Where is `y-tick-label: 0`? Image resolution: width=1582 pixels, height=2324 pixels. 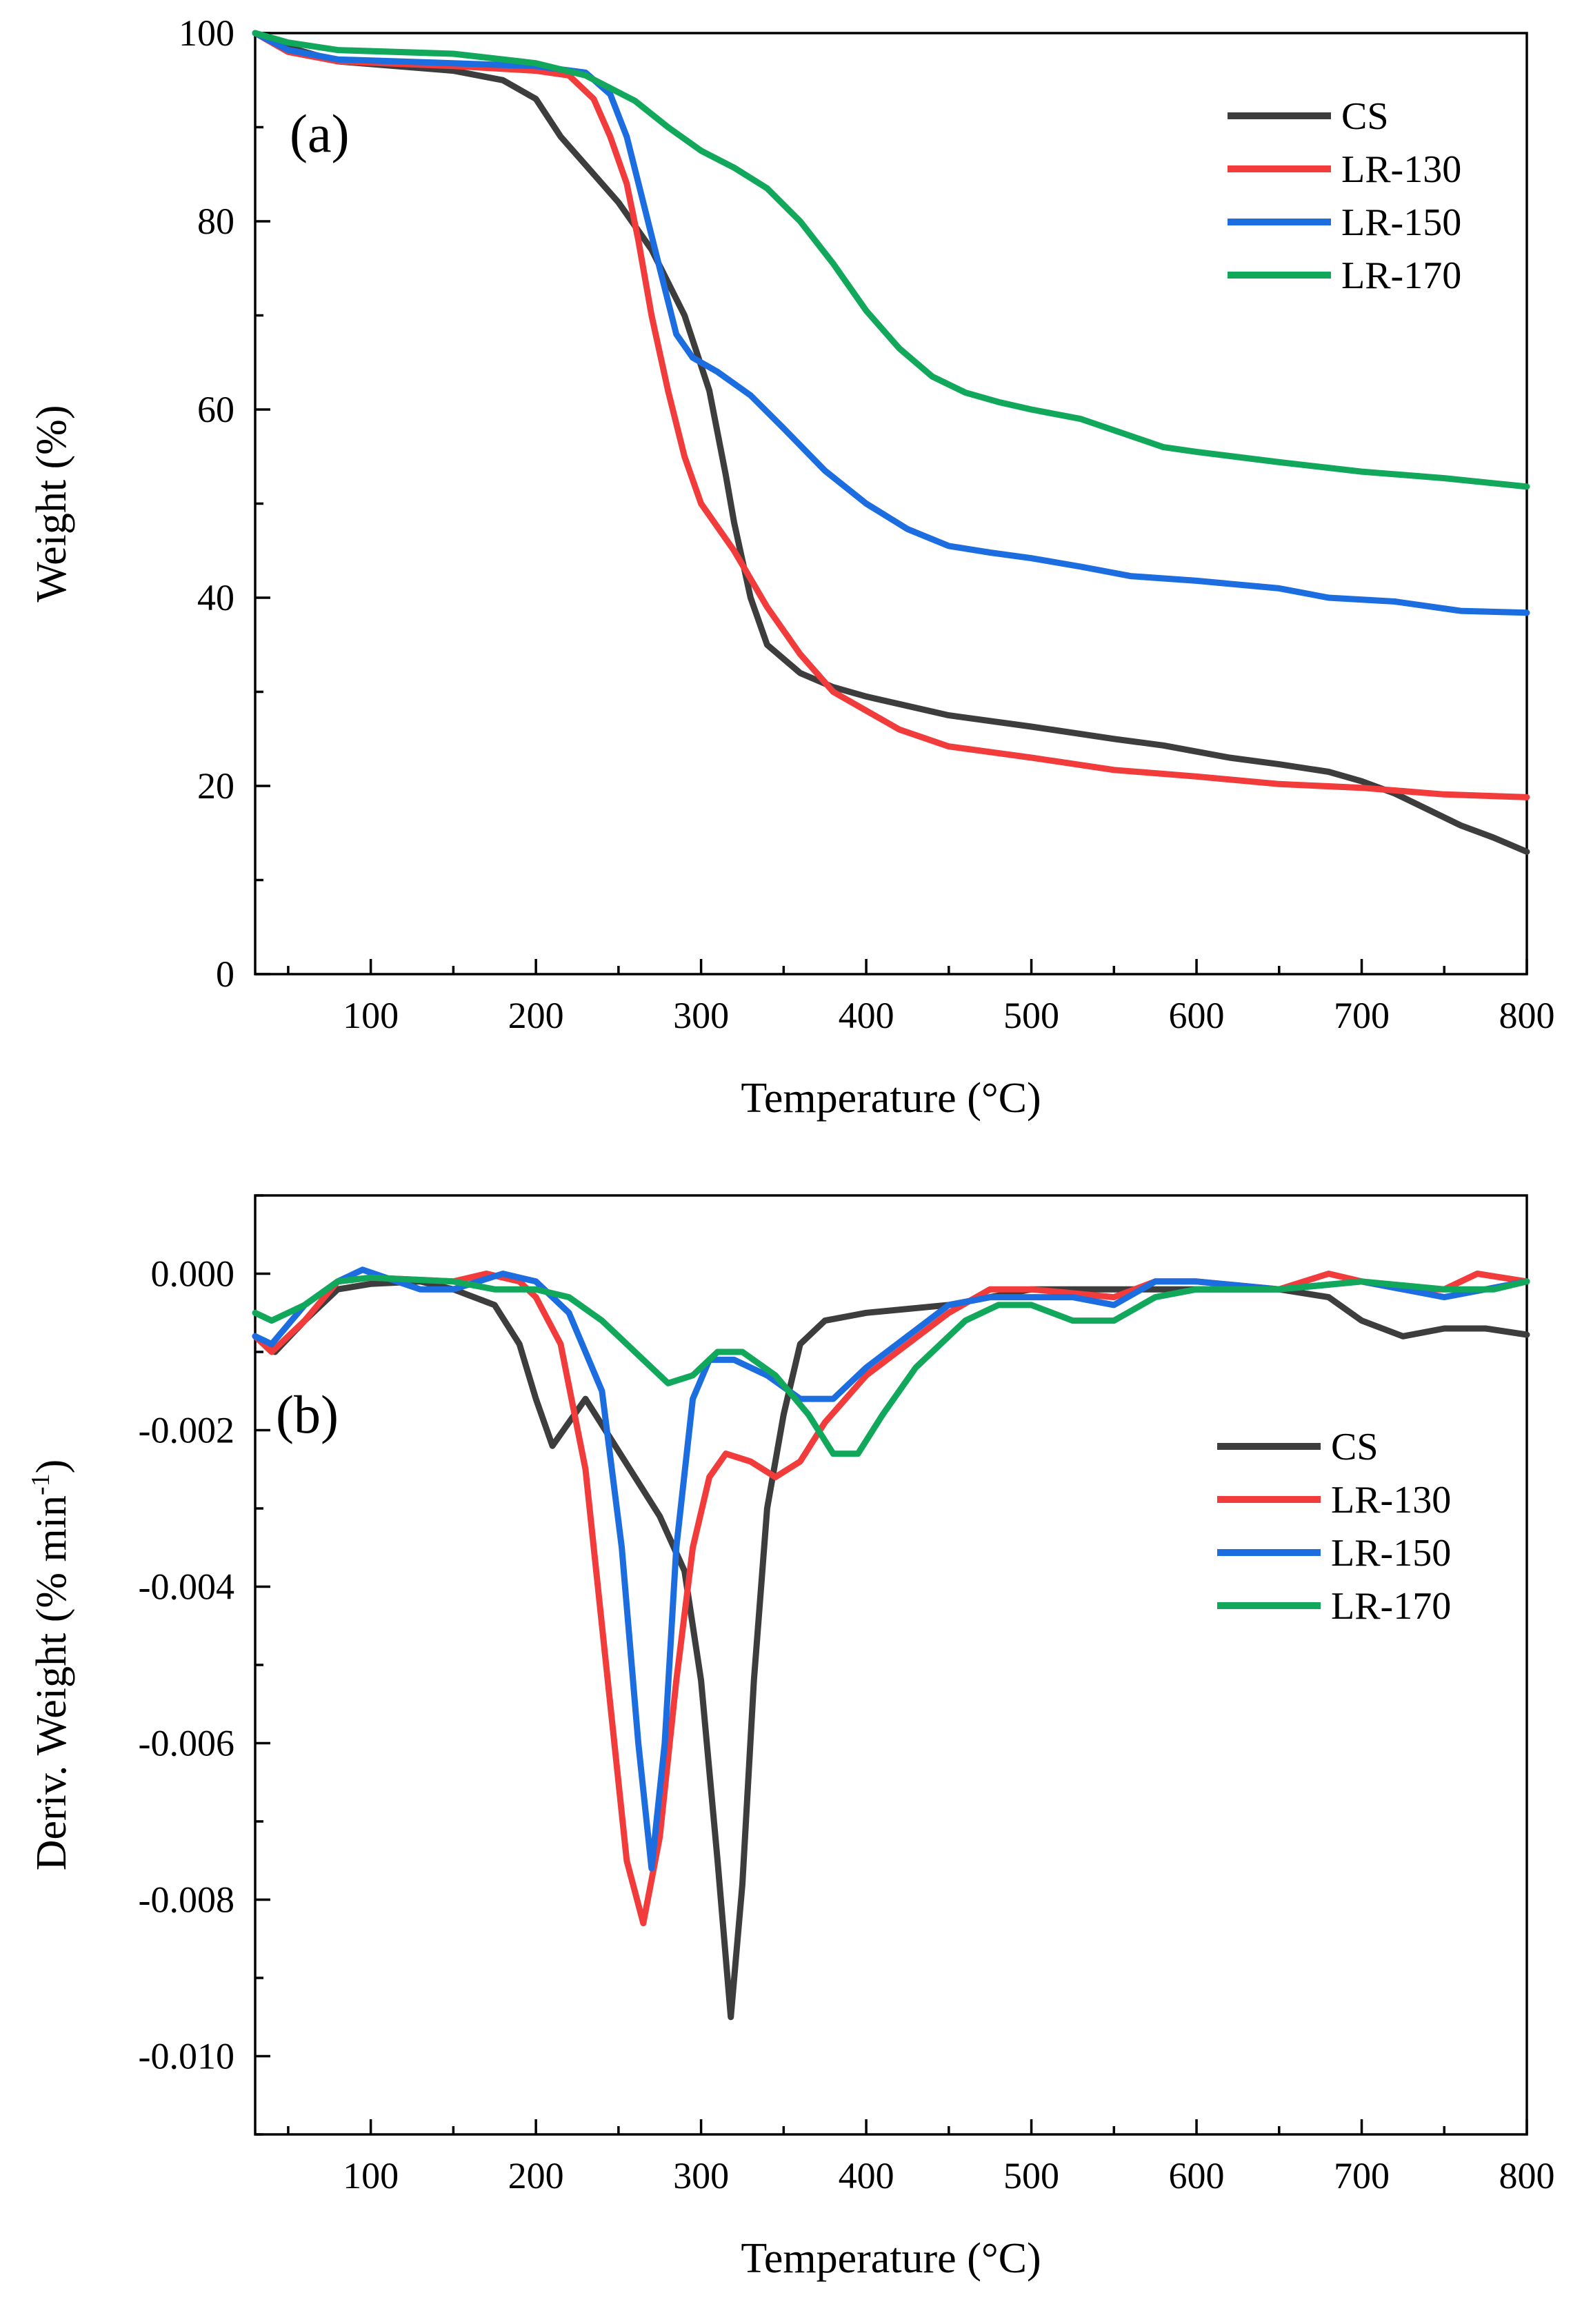 y-tick-label: 0 is located at coordinates (225, 974).